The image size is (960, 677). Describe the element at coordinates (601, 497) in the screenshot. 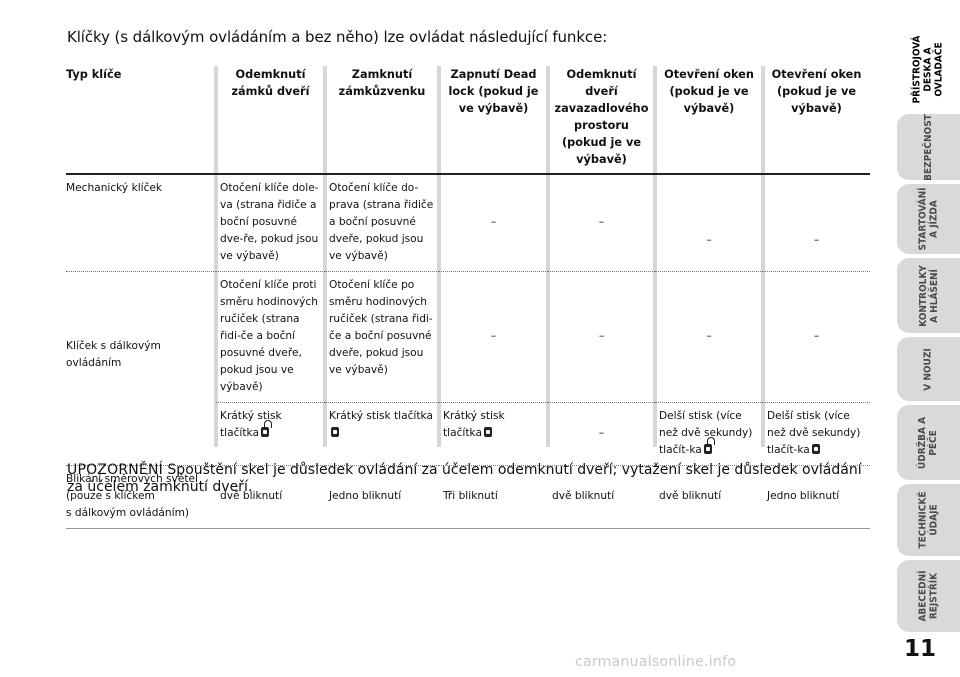

I see `cell-boot: dvě bliknutí` at that location.